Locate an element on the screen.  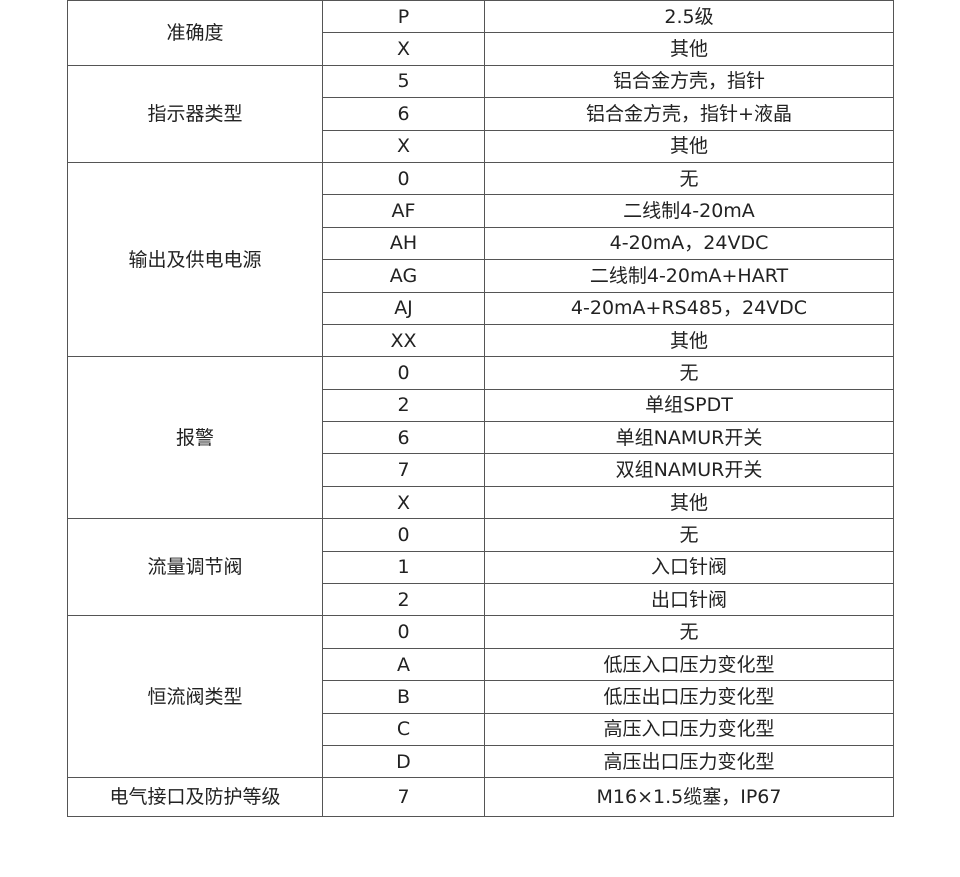
table-row: AJ 4-20mA+RS485，24VDC is located at coordinates (481, 308).